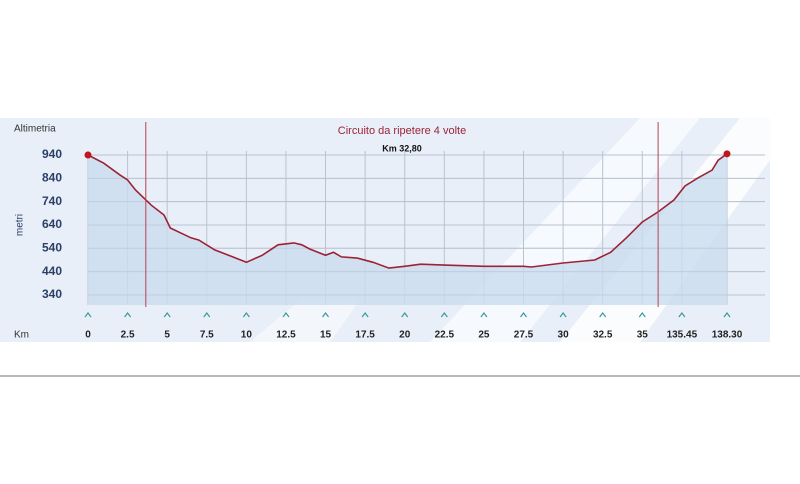 Image resolution: width=800 pixels, height=484 pixels. Describe the element at coordinates (326, 335) in the screenshot. I see `x-tick-label: 15` at that location.